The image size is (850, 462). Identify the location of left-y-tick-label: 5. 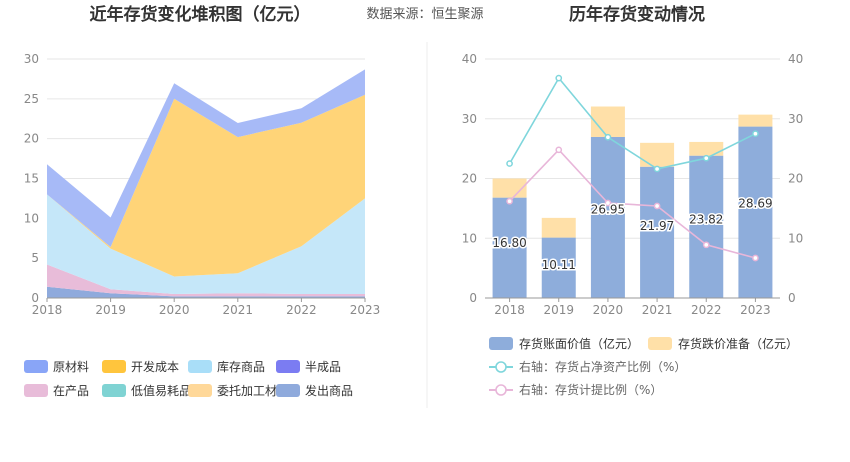
(35, 258).